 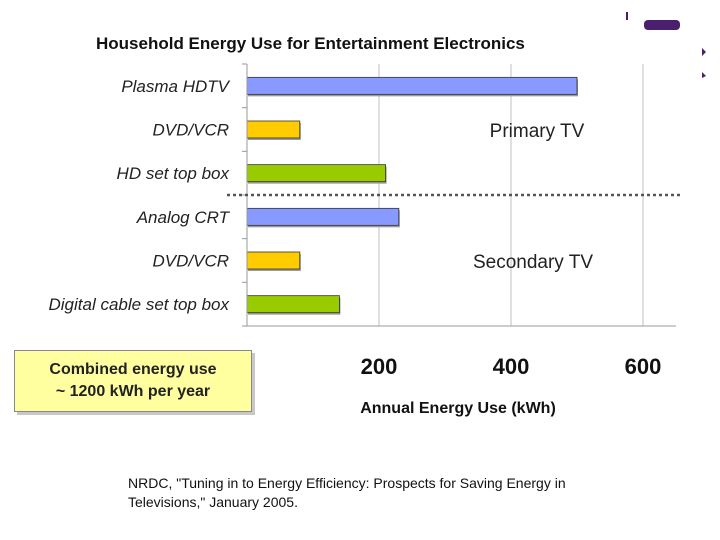 What do you see at coordinates (533, 262) in the screenshot?
I see `group-label: Secondary TV` at bounding box center [533, 262].